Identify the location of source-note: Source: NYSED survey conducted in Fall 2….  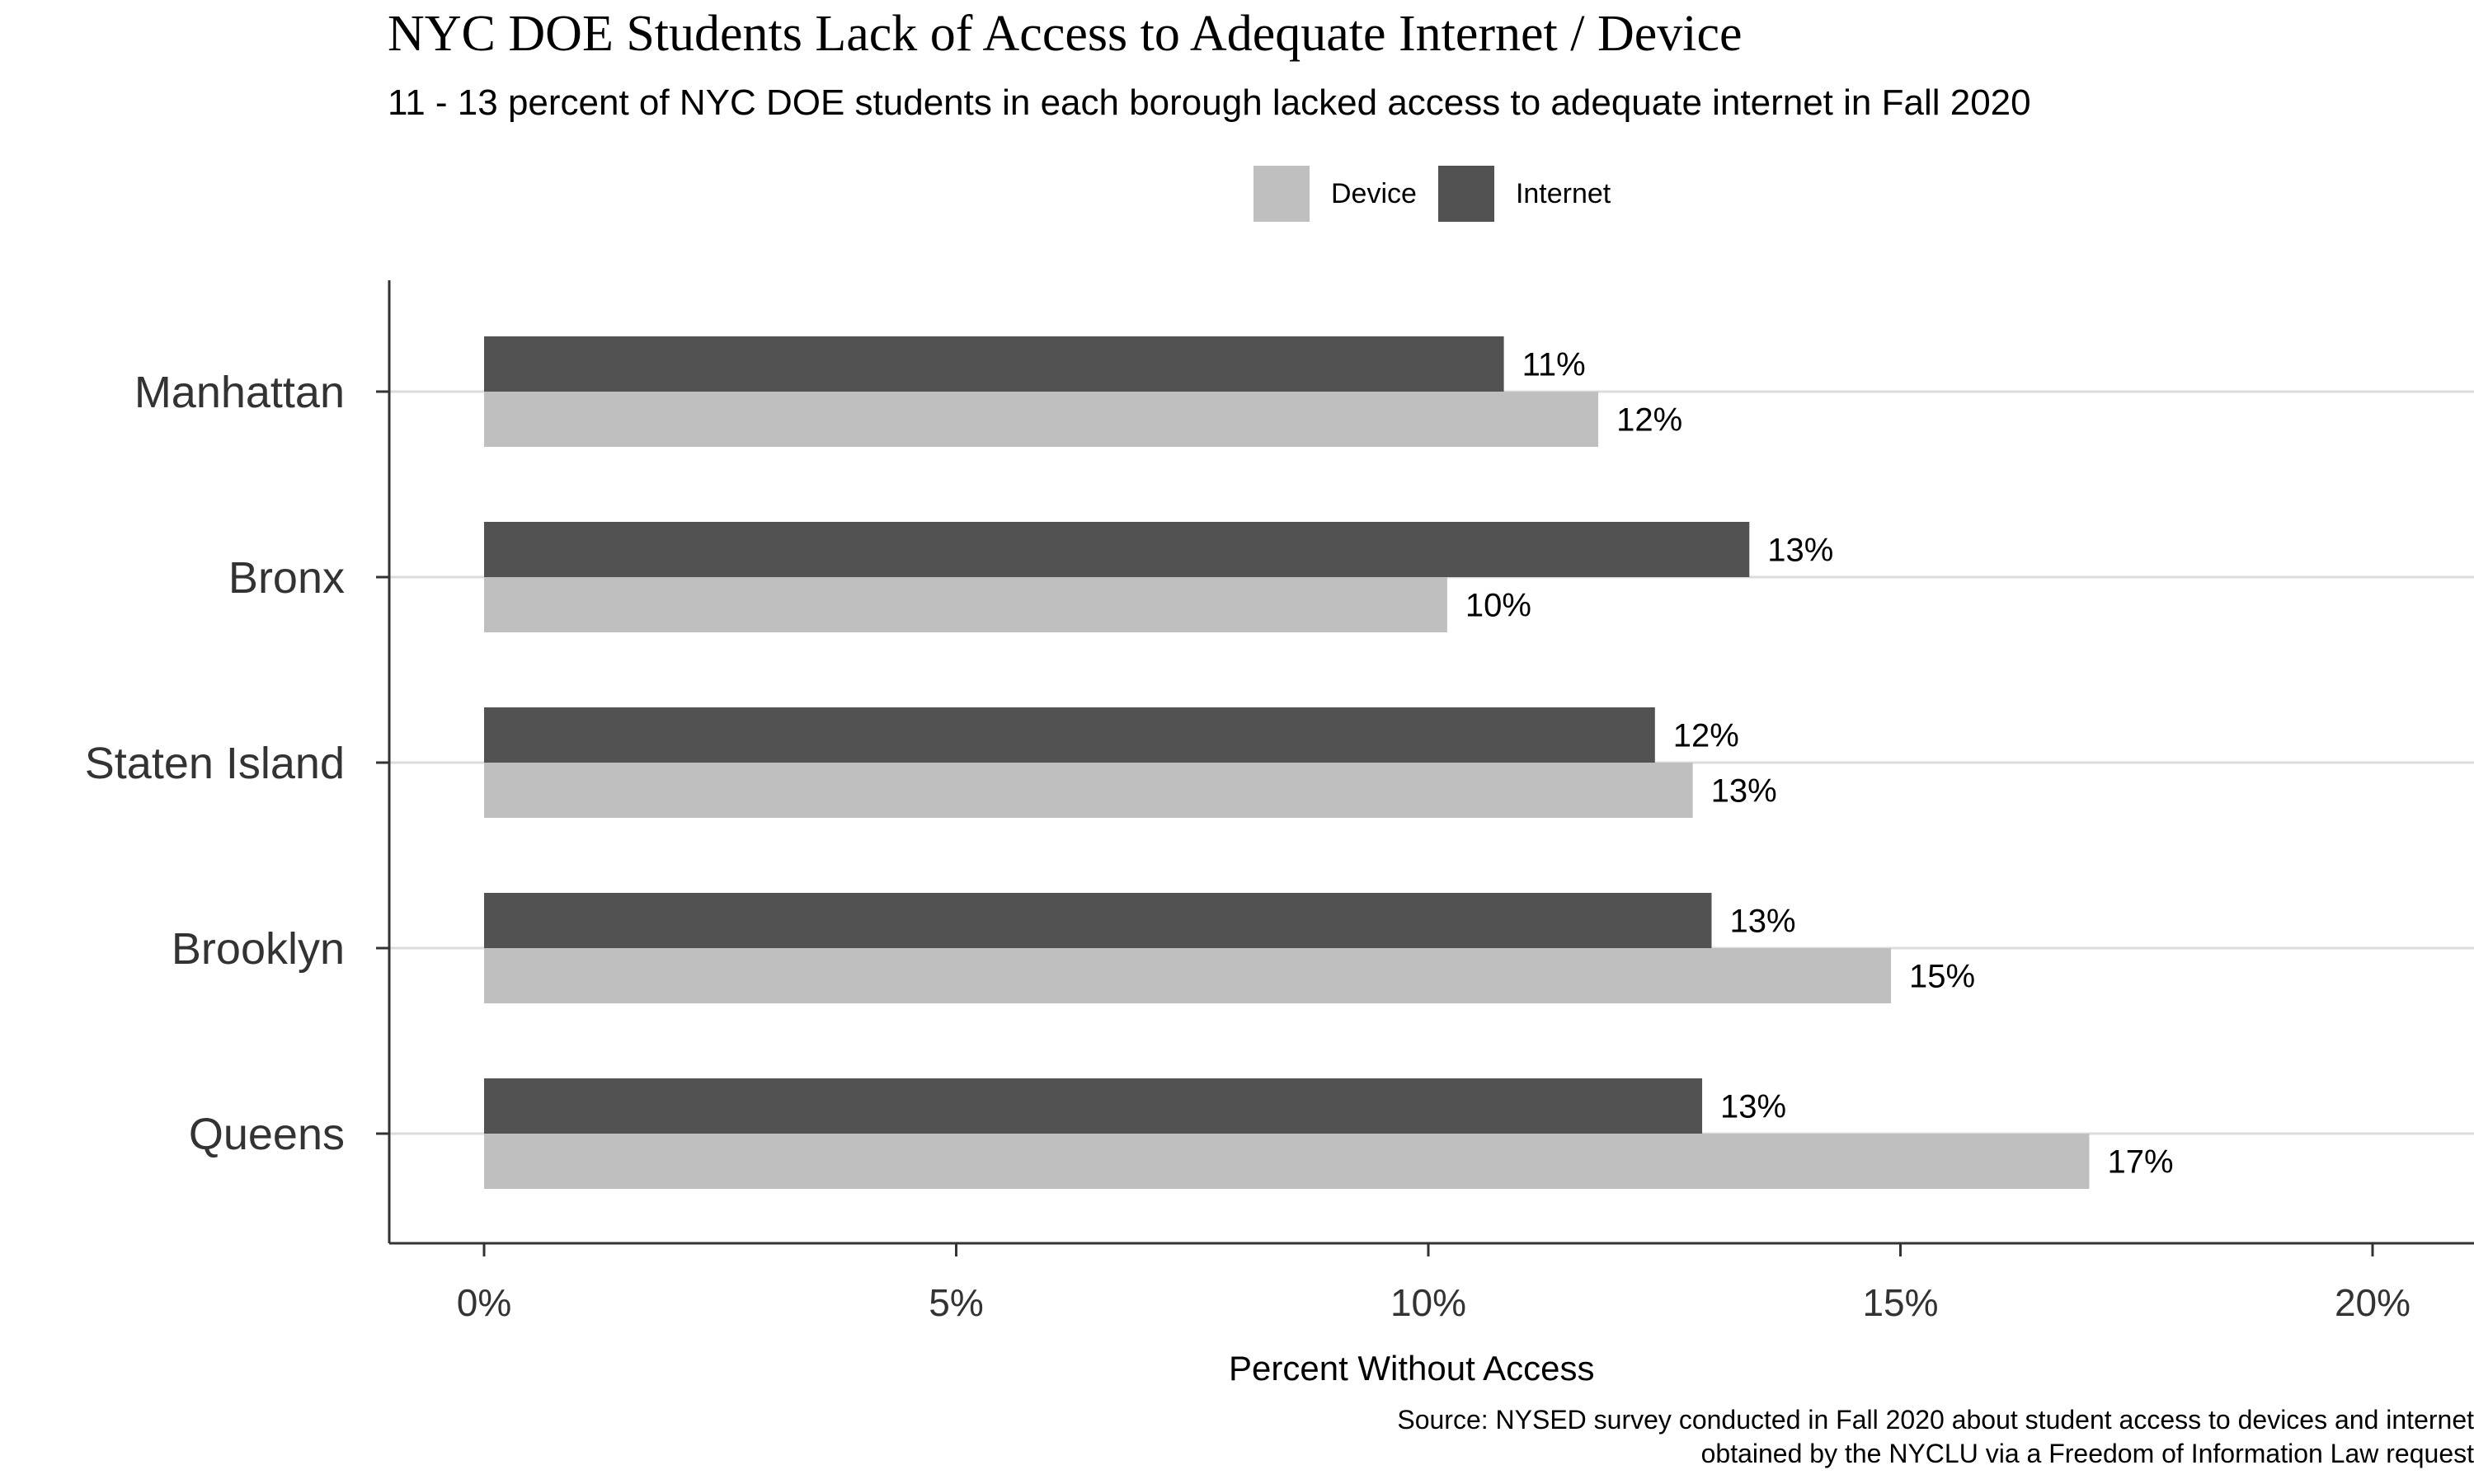
(1773, 1437).